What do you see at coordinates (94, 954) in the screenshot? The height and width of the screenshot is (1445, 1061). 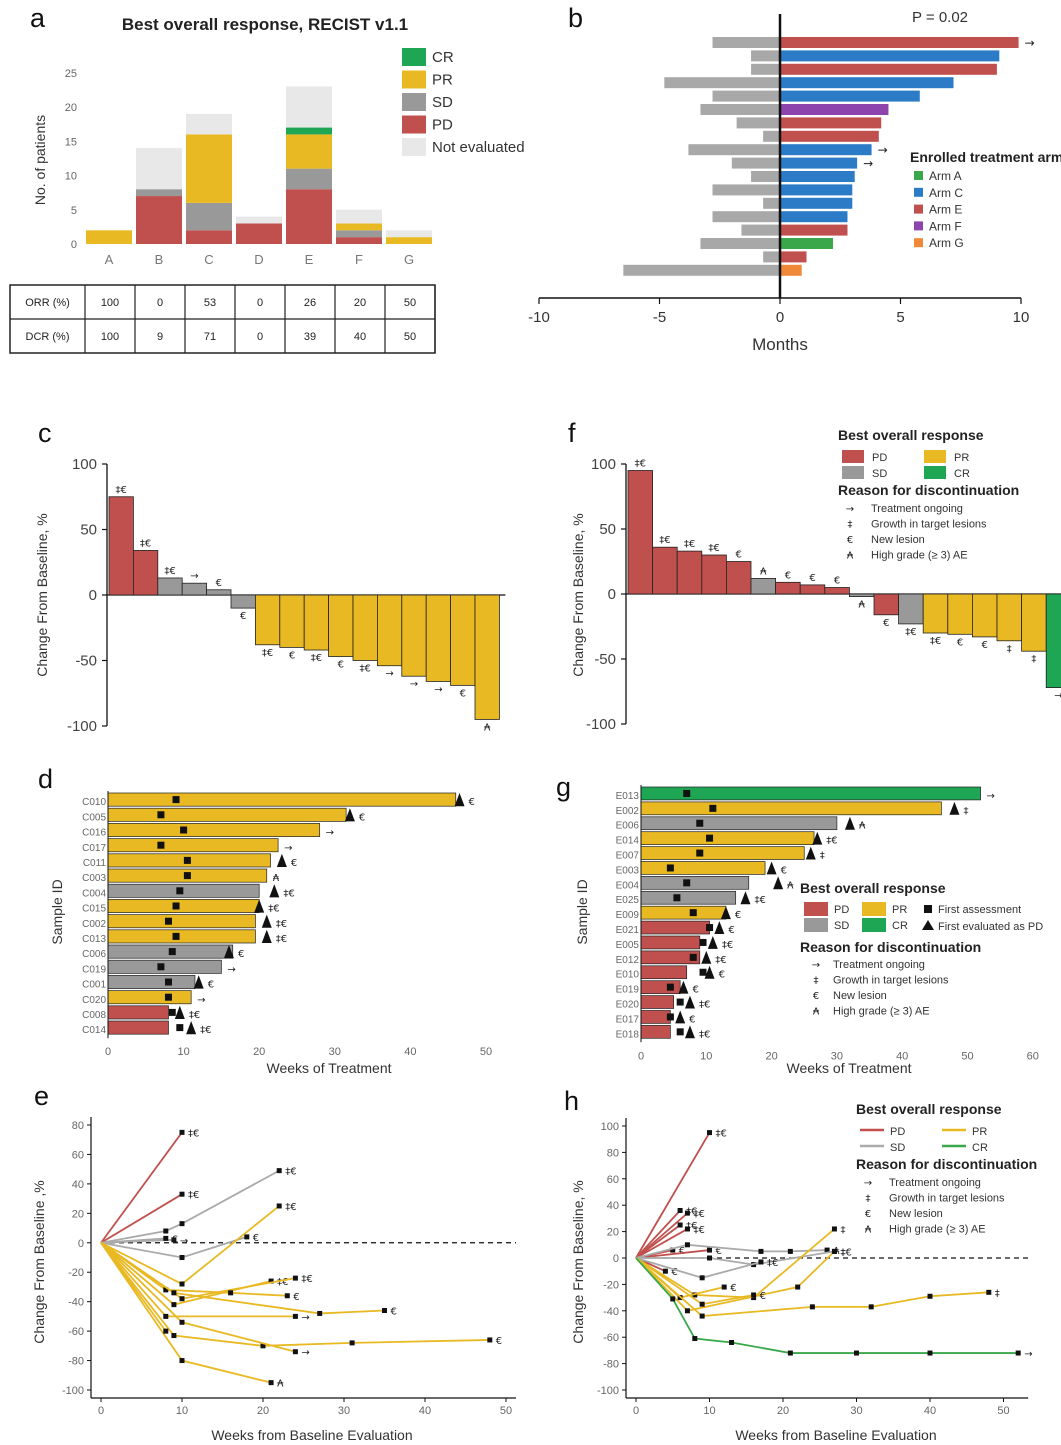 I see `sample-id: C006` at bounding box center [94, 954].